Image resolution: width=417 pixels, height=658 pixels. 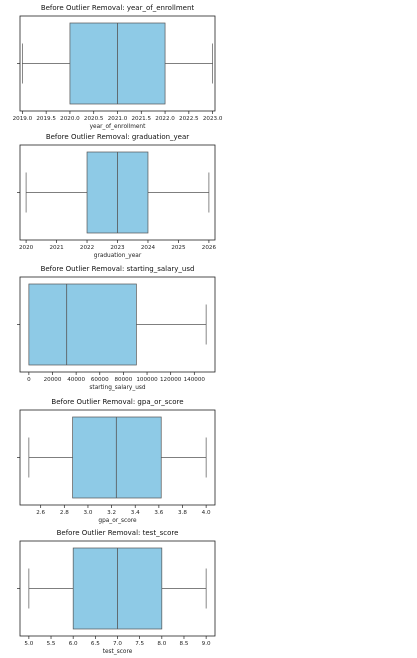 What do you see at coordinates (29, 380) in the screenshot?
I see `x-tick-label: 0` at bounding box center [29, 380].